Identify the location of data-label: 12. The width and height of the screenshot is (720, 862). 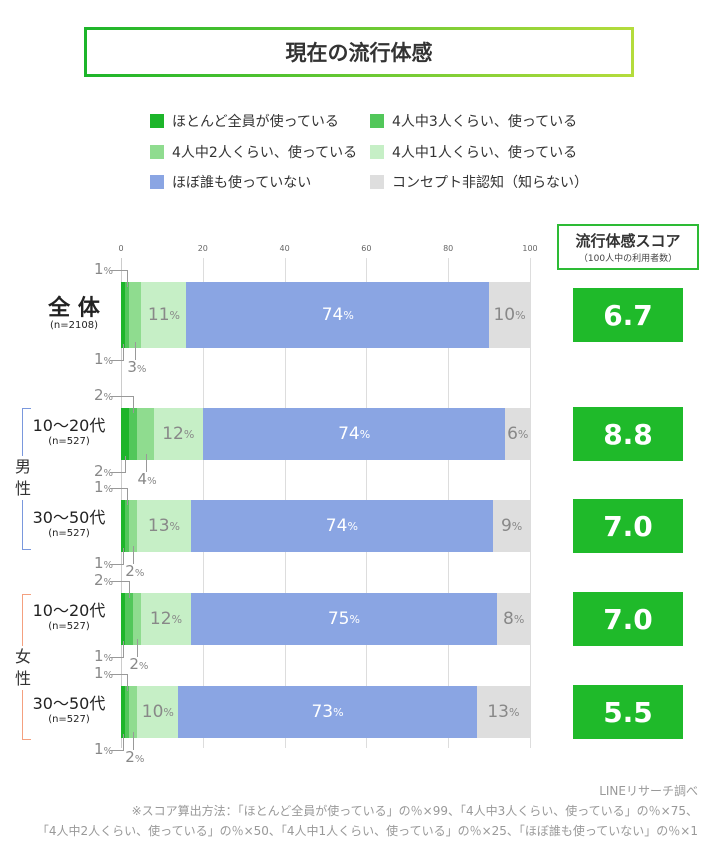
(173, 434).